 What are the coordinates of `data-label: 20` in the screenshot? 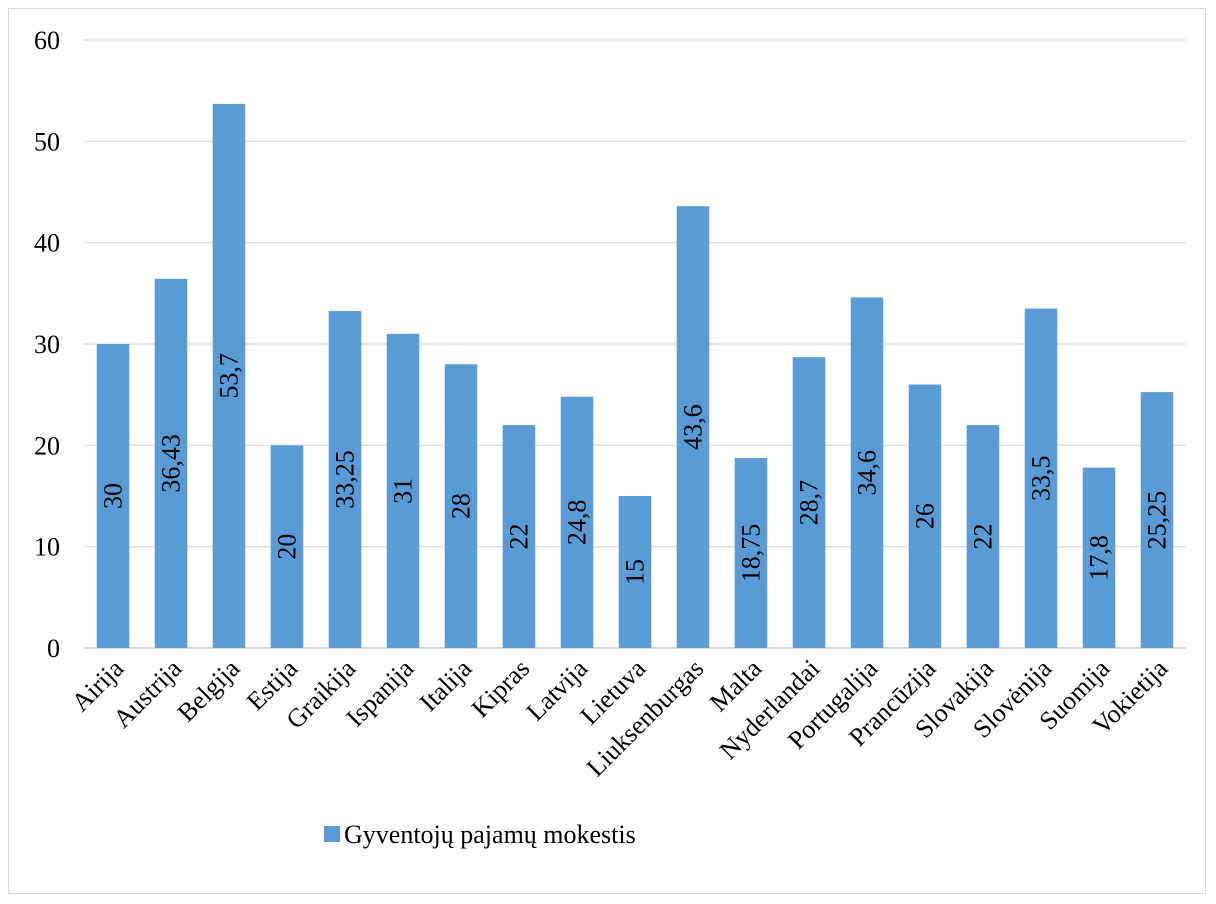 It's located at (287, 547).